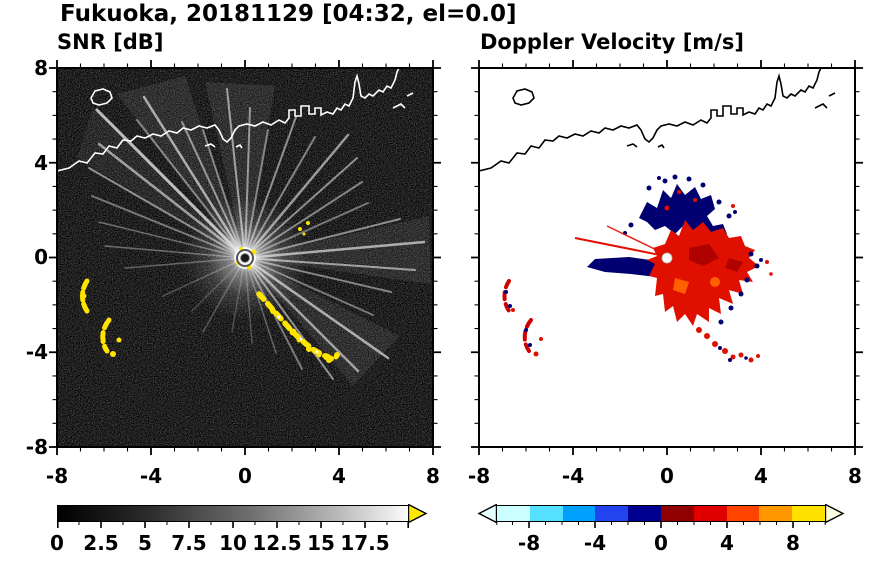 This screenshot has width=870, height=570. I want to click on snr-colorbar-label: 15, so click(321, 543).